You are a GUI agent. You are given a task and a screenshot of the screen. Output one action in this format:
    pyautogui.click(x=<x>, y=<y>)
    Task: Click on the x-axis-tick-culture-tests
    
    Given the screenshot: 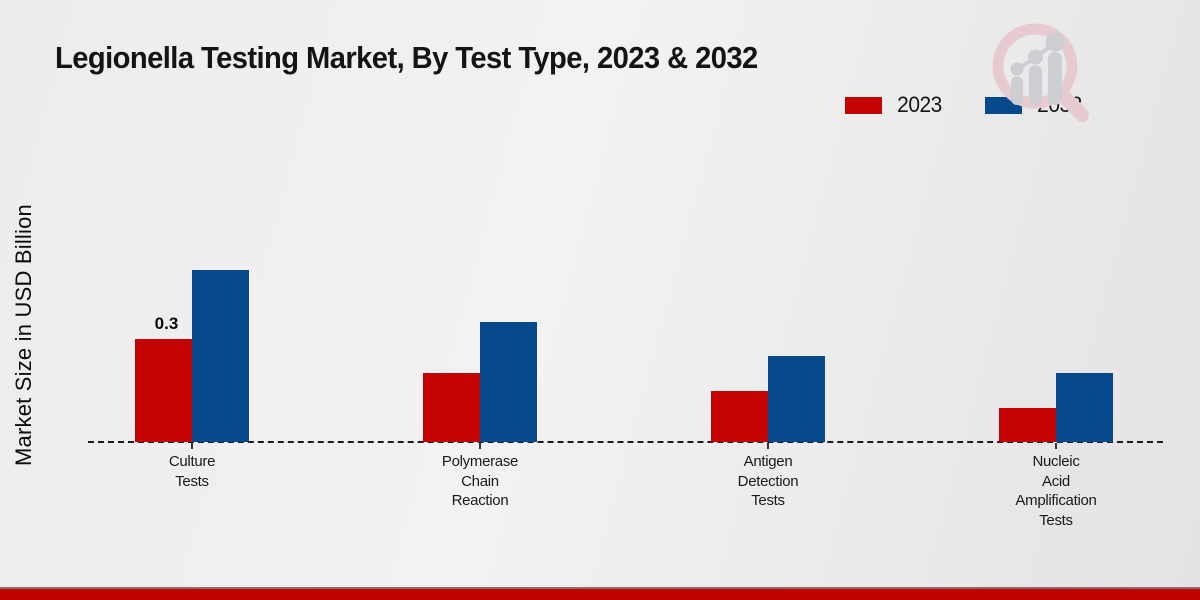 What is the action you would take?
    pyautogui.click(x=192, y=446)
    